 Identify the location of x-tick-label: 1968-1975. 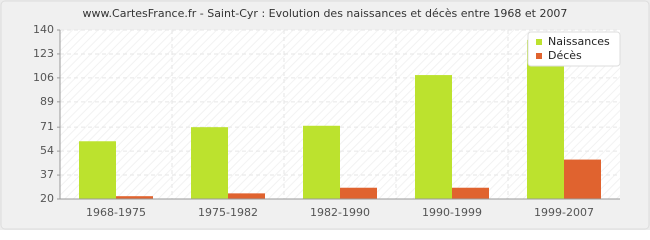
(116, 212).